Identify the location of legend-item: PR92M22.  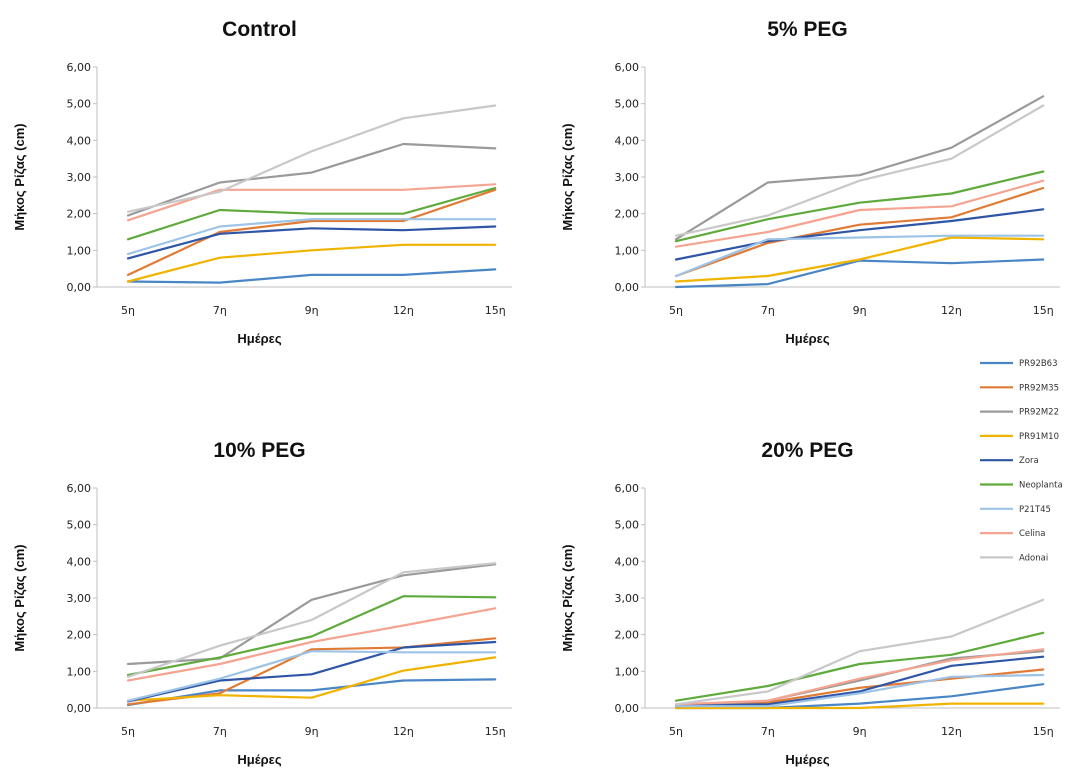
(1019, 413).